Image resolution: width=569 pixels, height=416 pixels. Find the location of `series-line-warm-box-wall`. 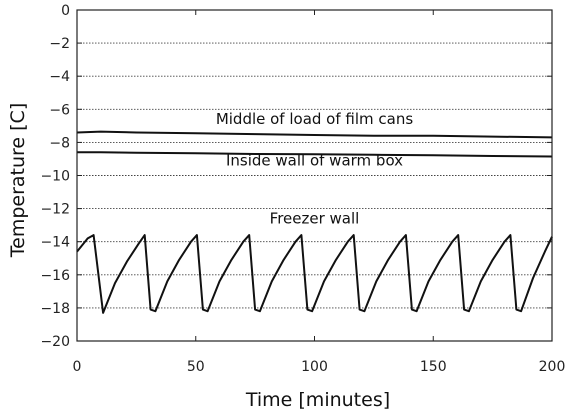

series-line-warm-box-wall is located at coordinates (315, 154).